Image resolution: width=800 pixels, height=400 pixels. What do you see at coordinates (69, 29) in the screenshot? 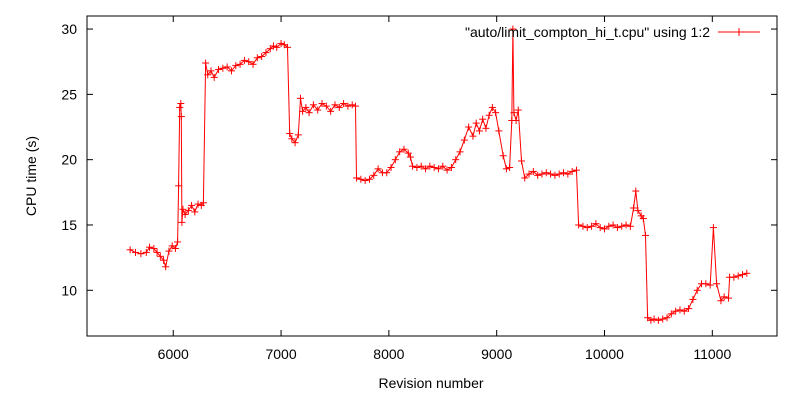
I see `y-tick-label: 30` at bounding box center [69, 29].